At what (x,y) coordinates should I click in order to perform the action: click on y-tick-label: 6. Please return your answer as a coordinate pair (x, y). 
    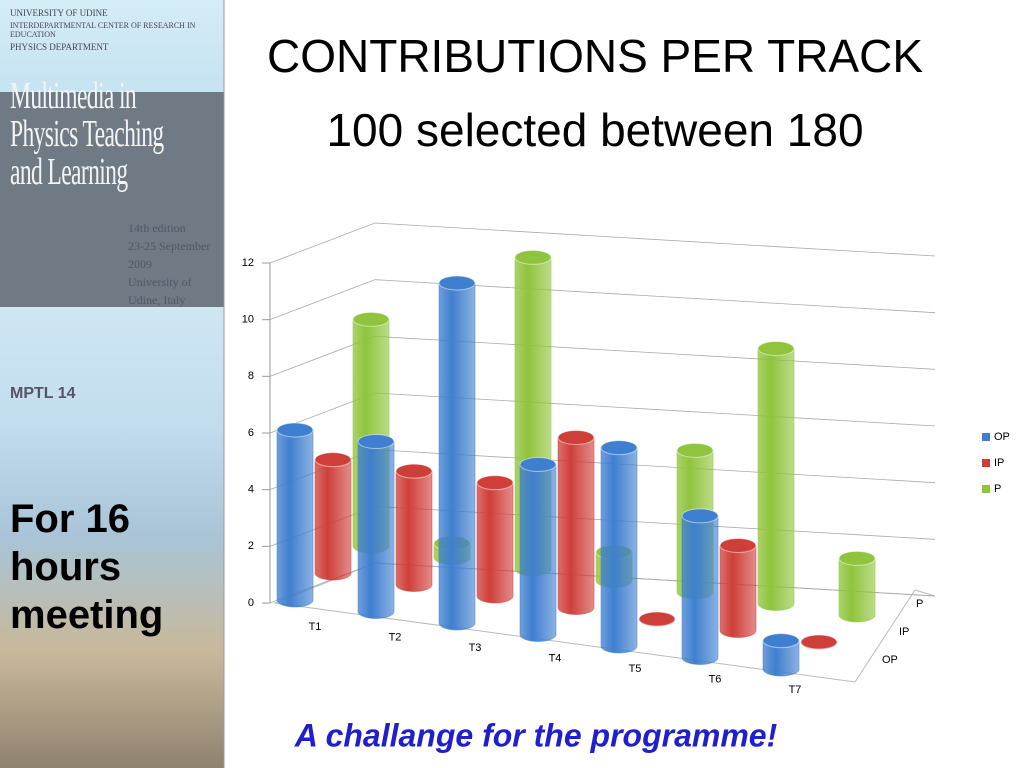
    Looking at the image, I should click on (251, 433).